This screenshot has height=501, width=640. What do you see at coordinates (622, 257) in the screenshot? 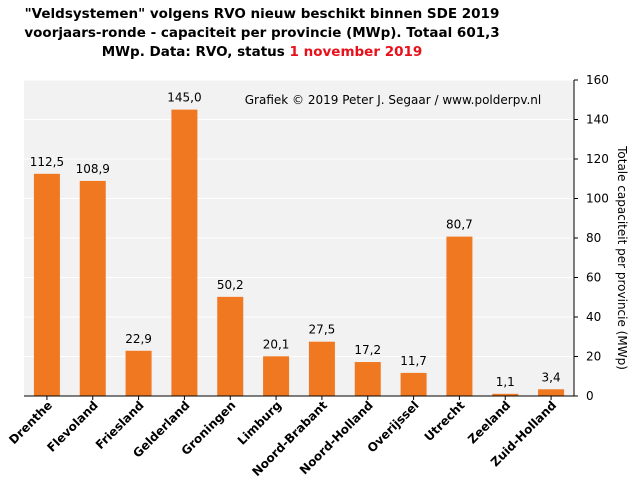
I see `y-axis-label: Totale capaciteit per provincie (MWp)` at bounding box center [622, 257].